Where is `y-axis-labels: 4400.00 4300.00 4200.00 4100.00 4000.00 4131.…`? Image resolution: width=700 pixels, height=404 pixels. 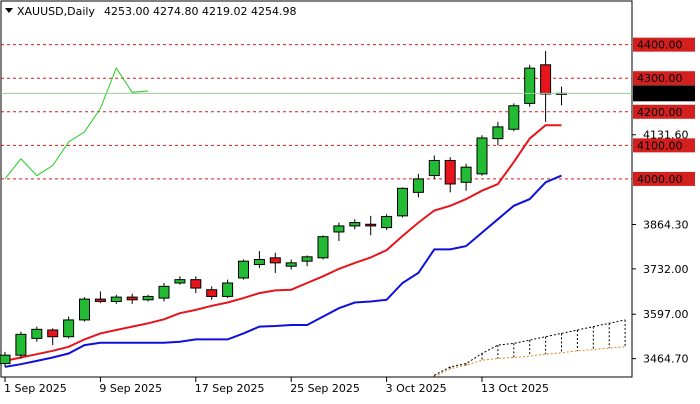 y-axis-labels: 4400.00 4300.00 4200.00 4100.00 4000.00 4131.… is located at coordinates (663, 201).